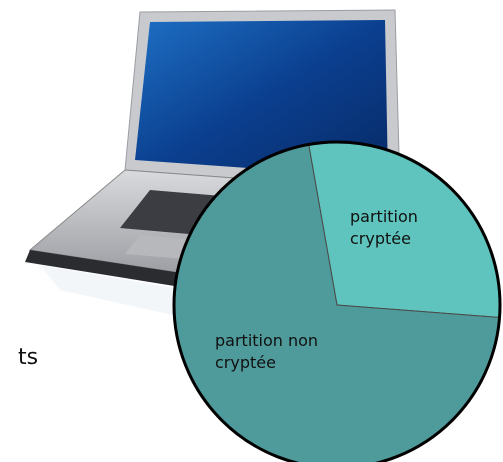  Describe the element at coordinates (384, 227) in the screenshot. I see `slice-label: partition cryptée` at that location.